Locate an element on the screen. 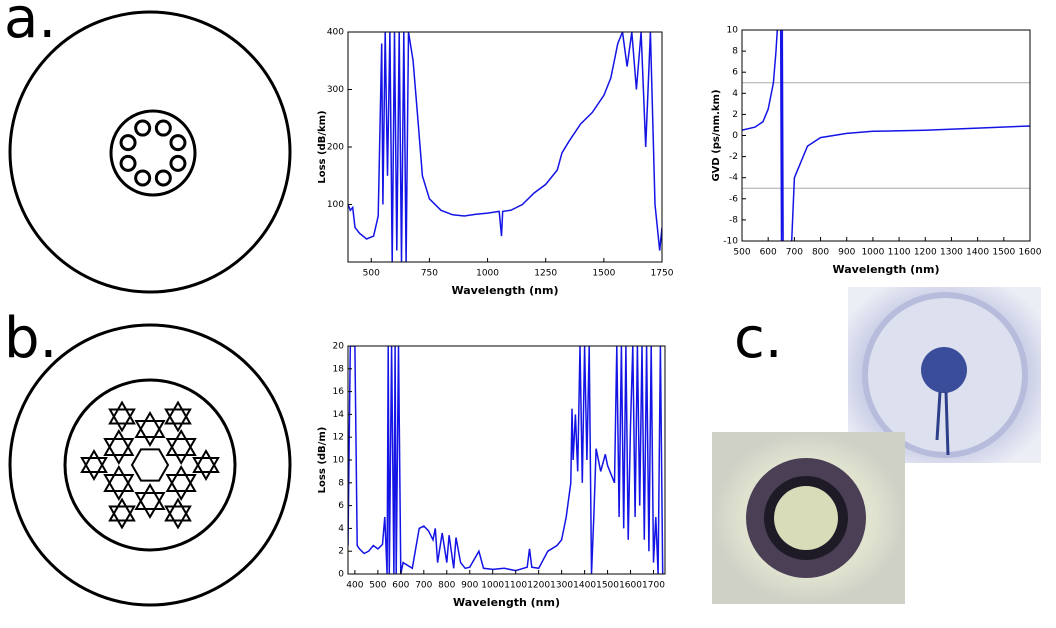 The image size is (1056, 628). panel-label: a. is located at coordinates (30, 25).